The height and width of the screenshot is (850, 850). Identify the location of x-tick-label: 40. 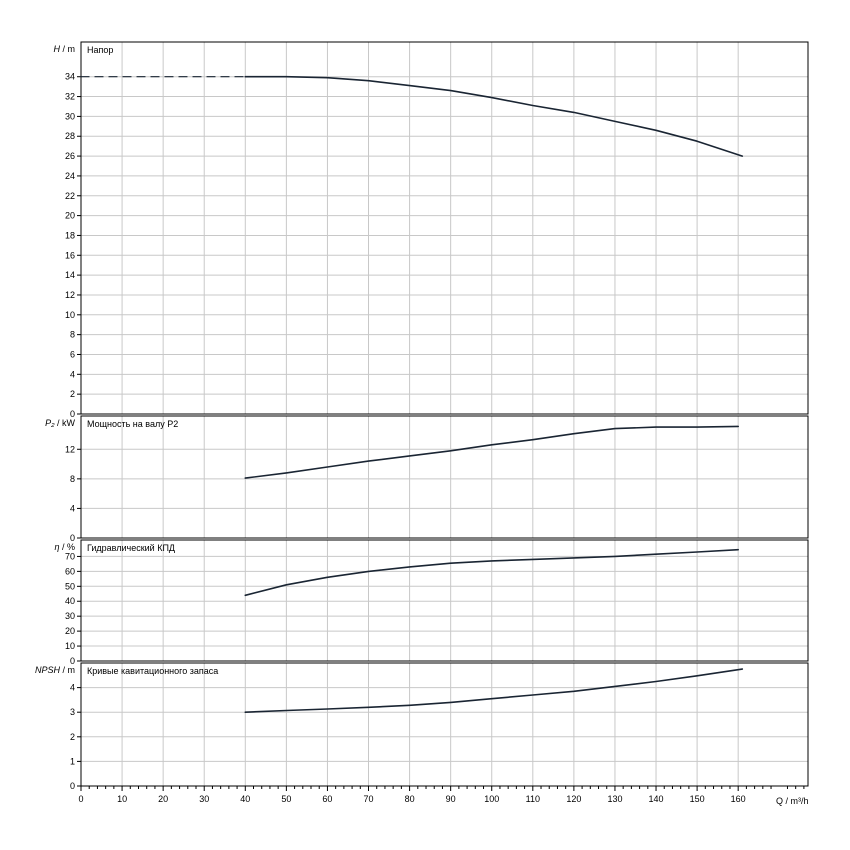
(245, 799).